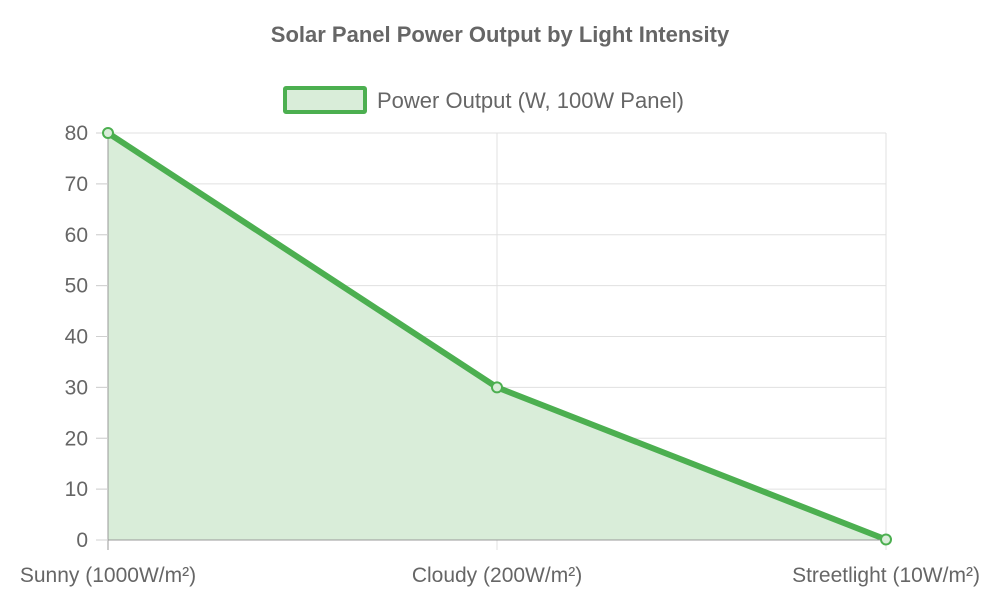 The width and height of the screenshot is (1000, 605). What do you see at coordinates (82, 540) in the screenshot?
I see `y-tick-label: 0` at bounding box center [82, 540].